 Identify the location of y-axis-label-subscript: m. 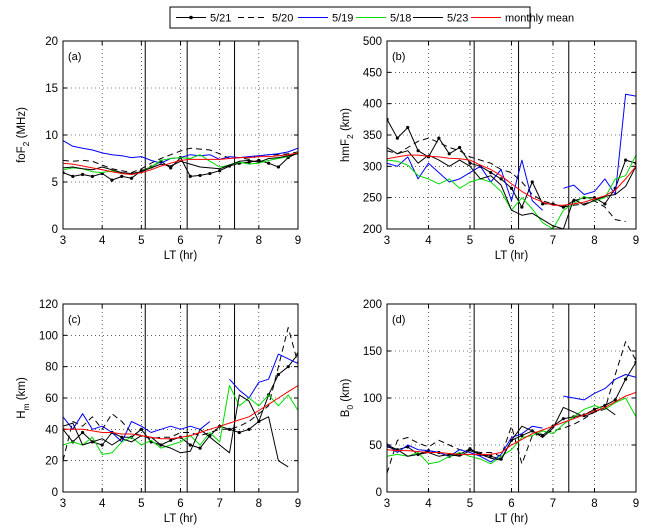
(26, 406).